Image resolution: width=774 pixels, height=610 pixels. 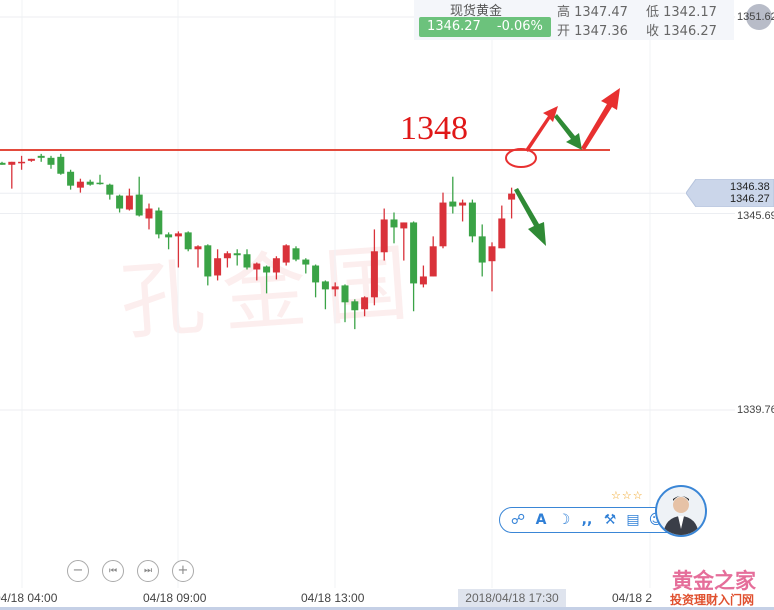 What do you see at coordinates (518, 520) in the screenshot?
I see `lock-icon: ☍` at bounding box center [518, 520].